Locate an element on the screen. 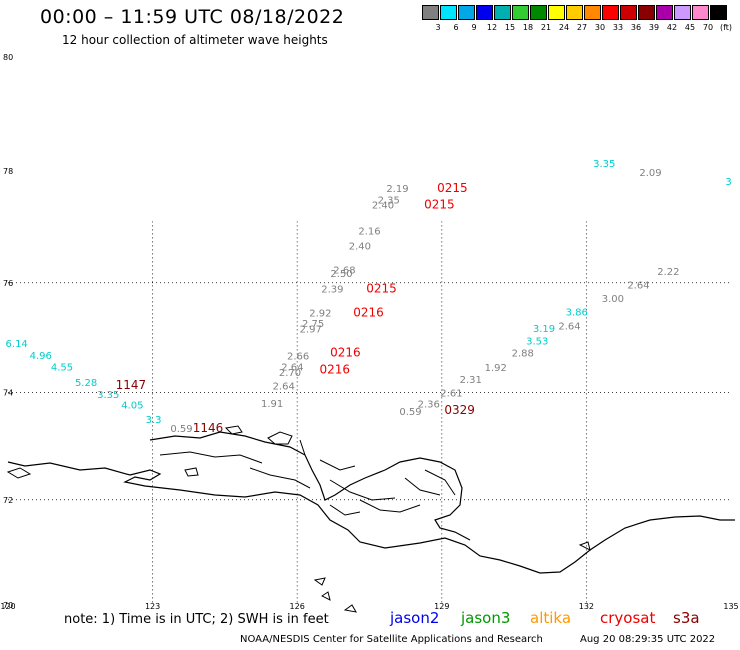 This screenshot has height=650, width=740. legend-label: (ft) is located at coordinates (726, 27).